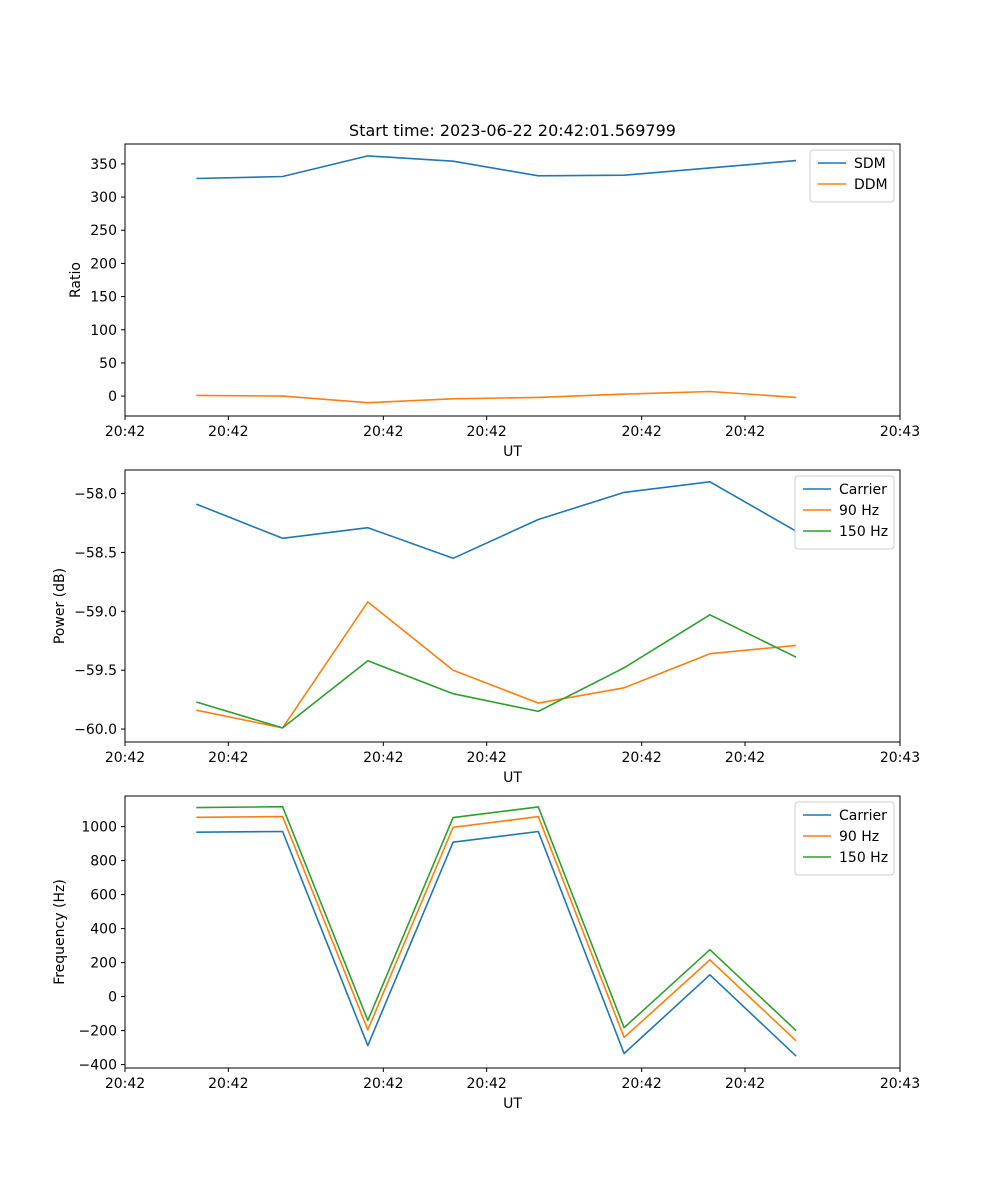  I want to click on y-tick-label: 350, so click(103, 165).